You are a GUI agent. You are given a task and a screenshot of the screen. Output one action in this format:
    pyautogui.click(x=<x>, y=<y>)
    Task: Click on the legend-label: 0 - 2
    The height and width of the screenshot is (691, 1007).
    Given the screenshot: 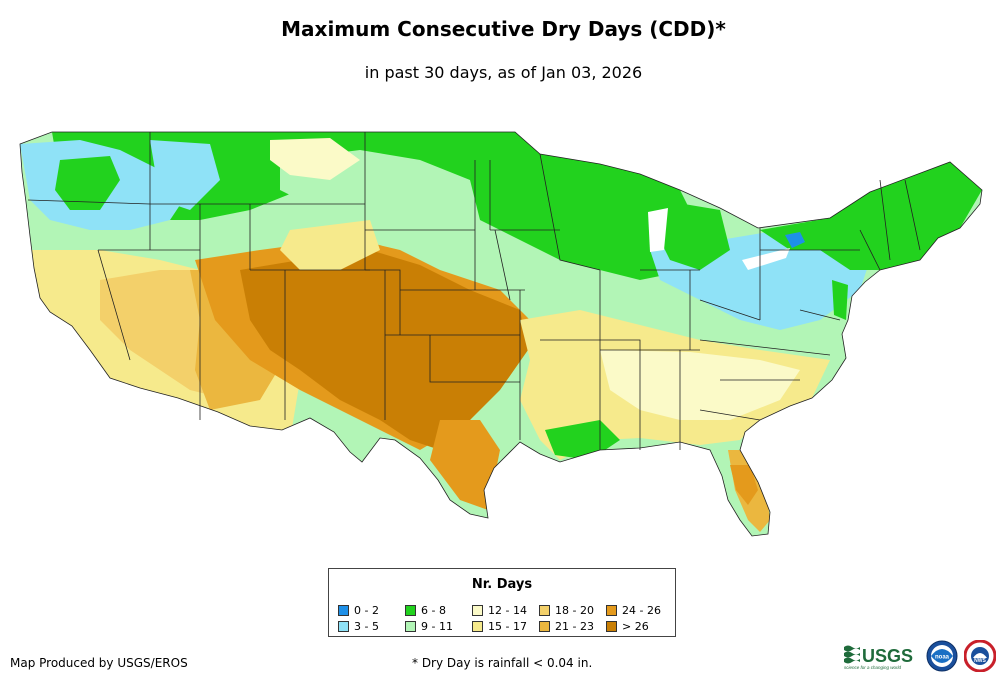 What is the action you would take?
    pyautogui.click(x=366, y=610)
    